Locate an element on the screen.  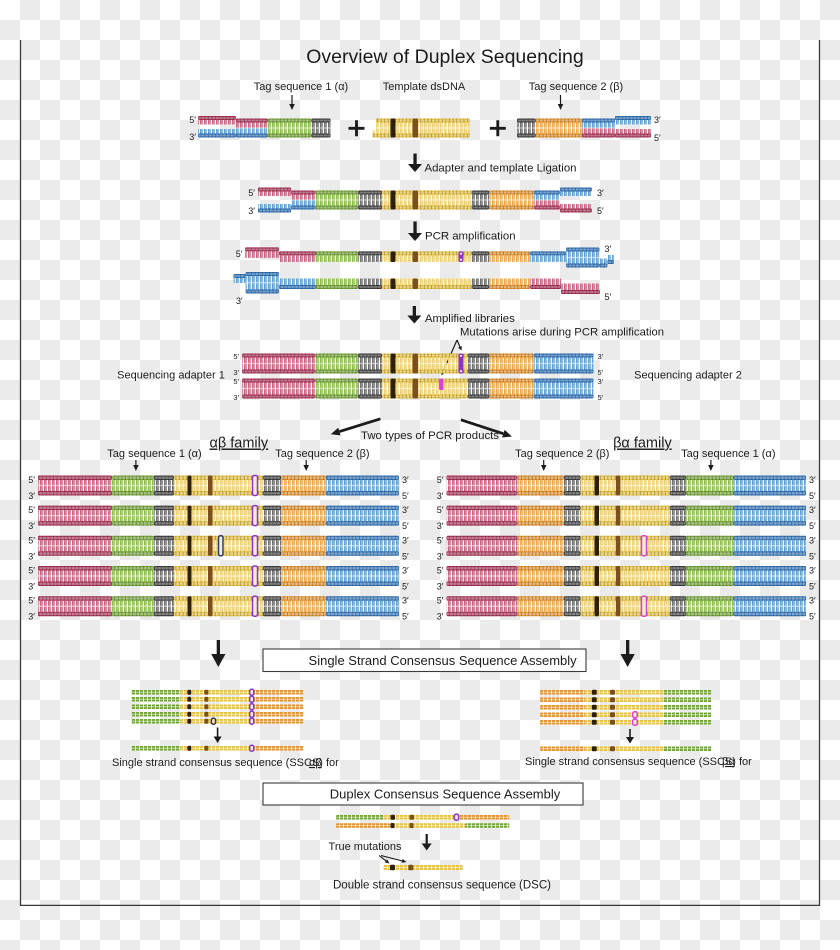
svg-text: Sequencing adapter 1 is located at coordinates (171, 376).